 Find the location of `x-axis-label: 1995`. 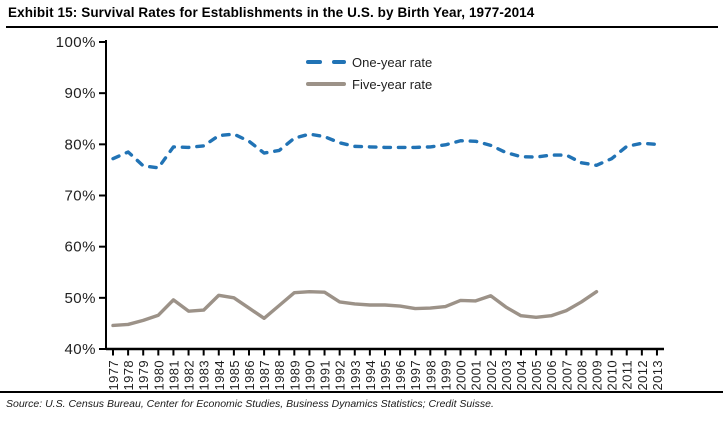

x-axis-label: 1995 is located at coordinates (385, 375).